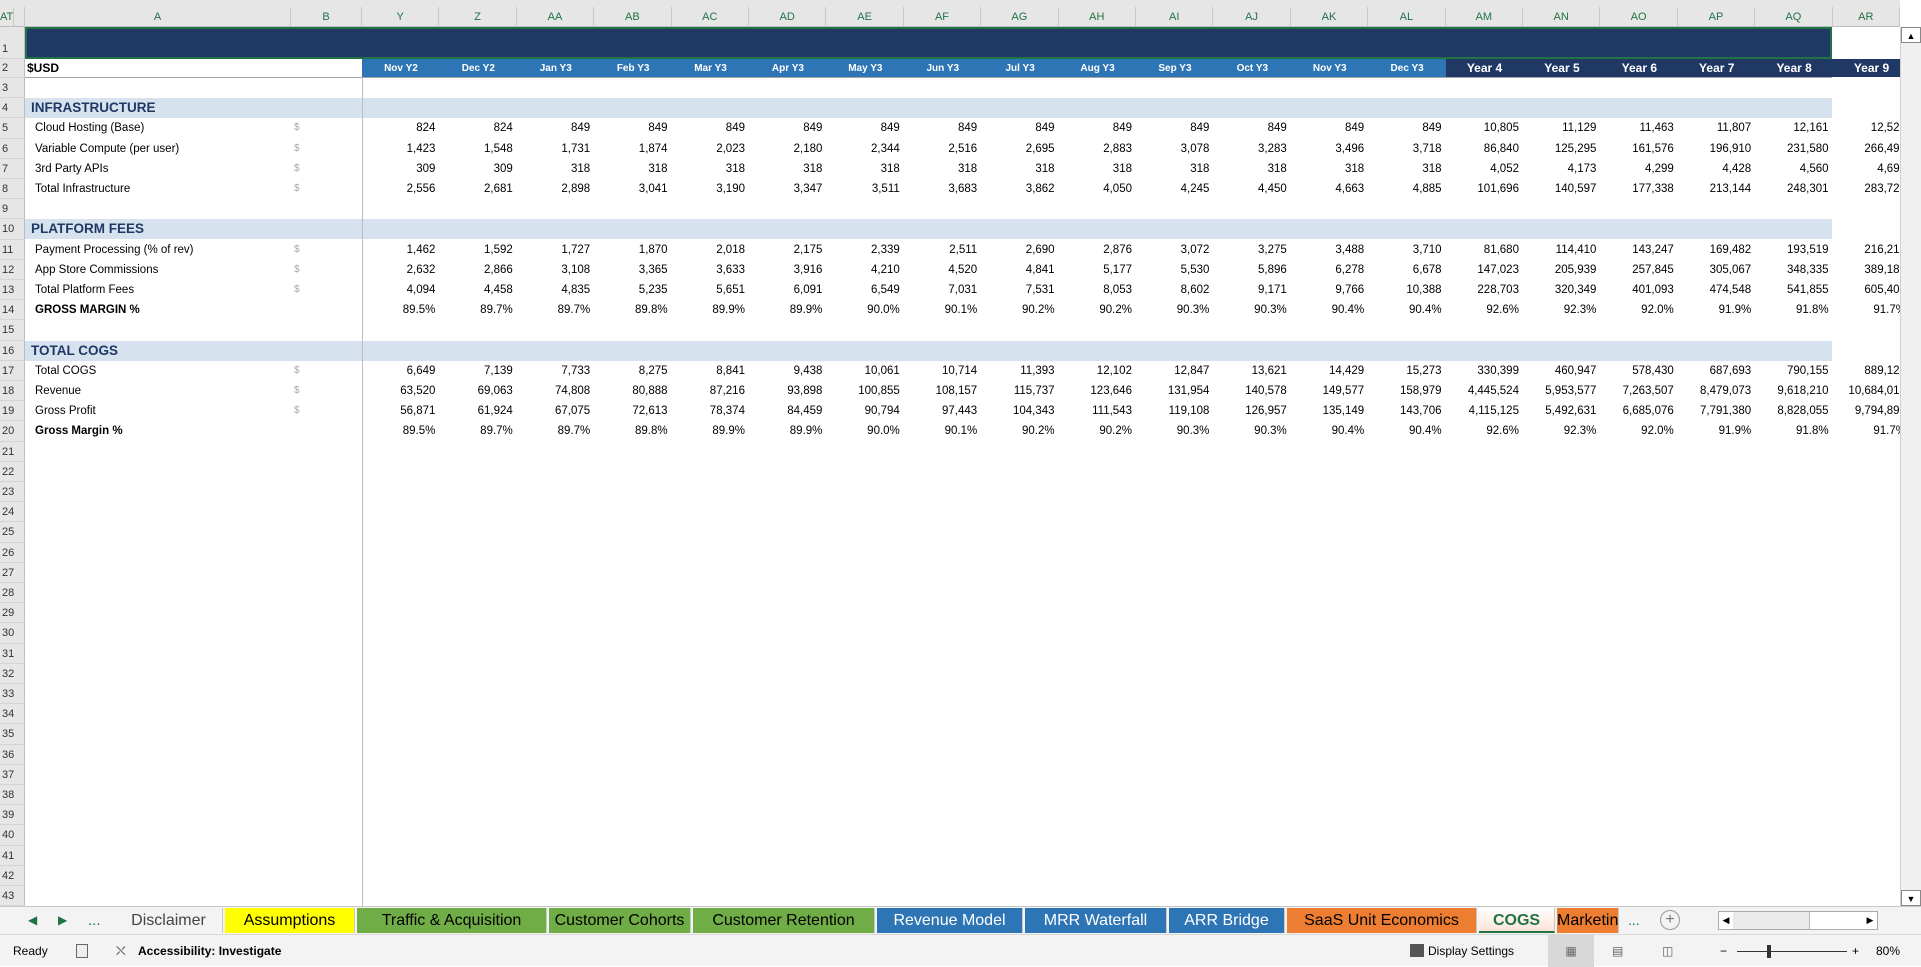 This screenshot has width=1921, height=967. Describe the element at coordinates (326, 17) in the screenshot. I see `column-header-b: B` at that location.